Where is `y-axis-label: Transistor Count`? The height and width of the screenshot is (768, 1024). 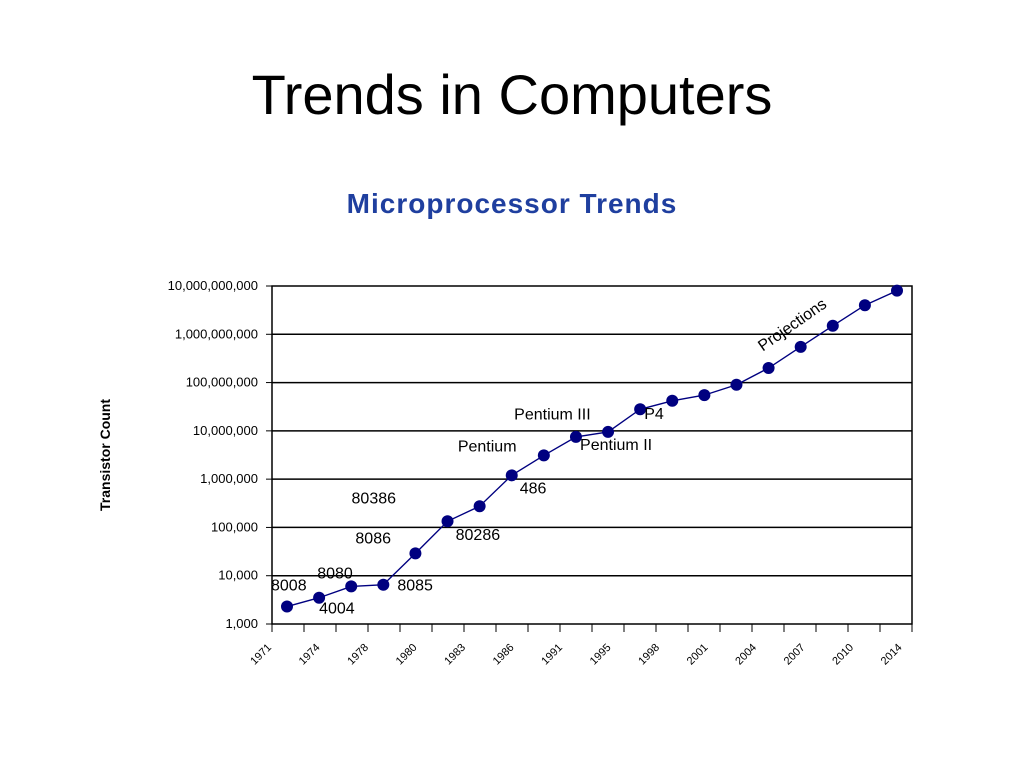 y-axis-label: Transistor Count is located at coordinates (105, 455).